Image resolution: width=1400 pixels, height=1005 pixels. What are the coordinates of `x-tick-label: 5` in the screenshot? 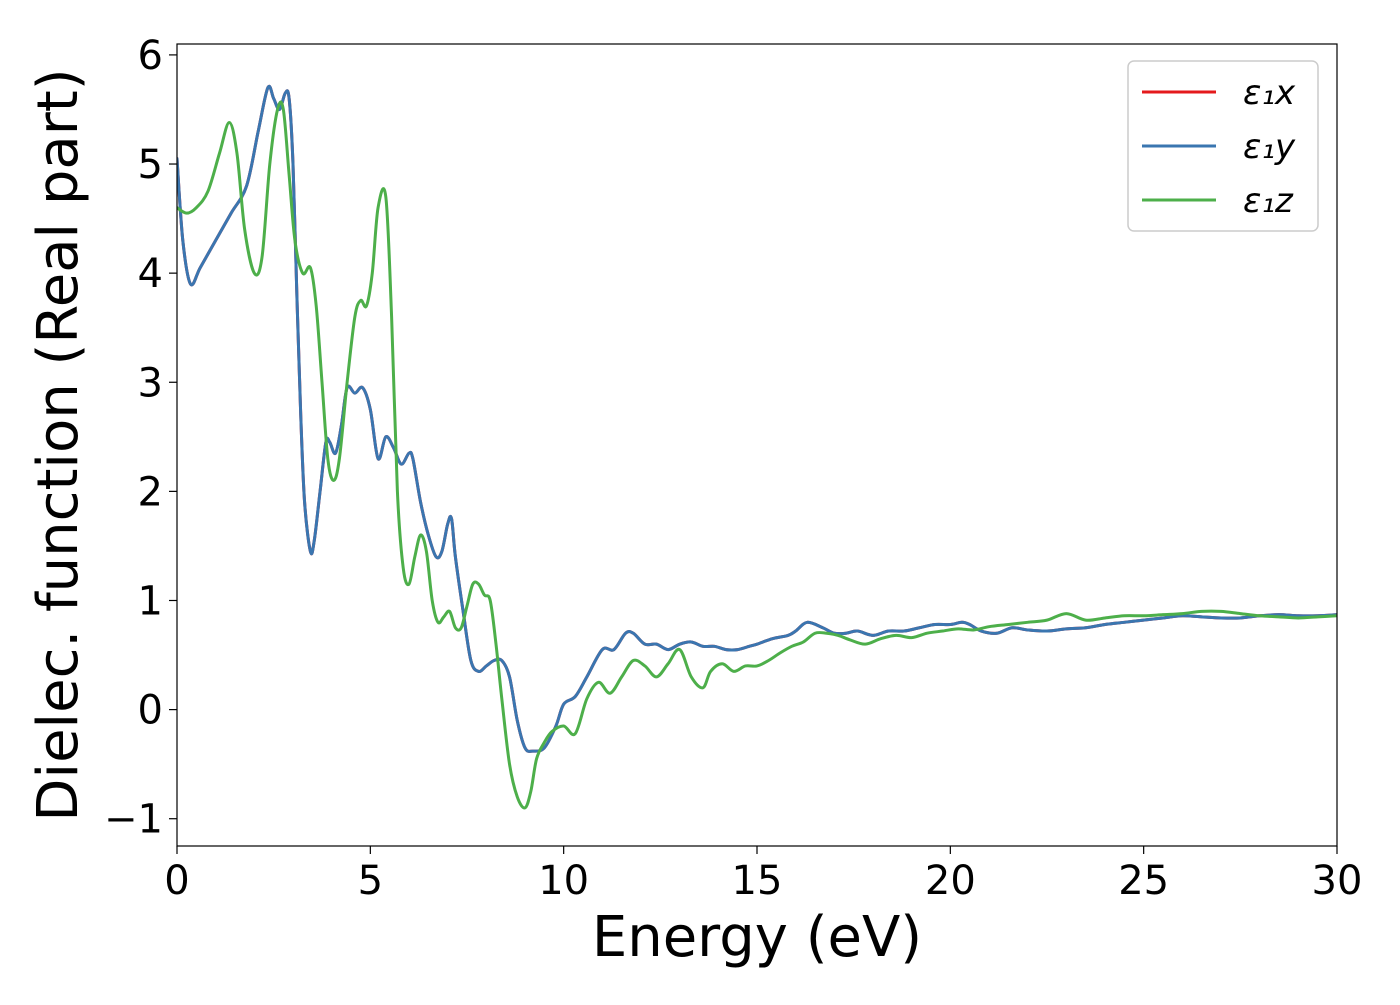 It's located at (370, 881).